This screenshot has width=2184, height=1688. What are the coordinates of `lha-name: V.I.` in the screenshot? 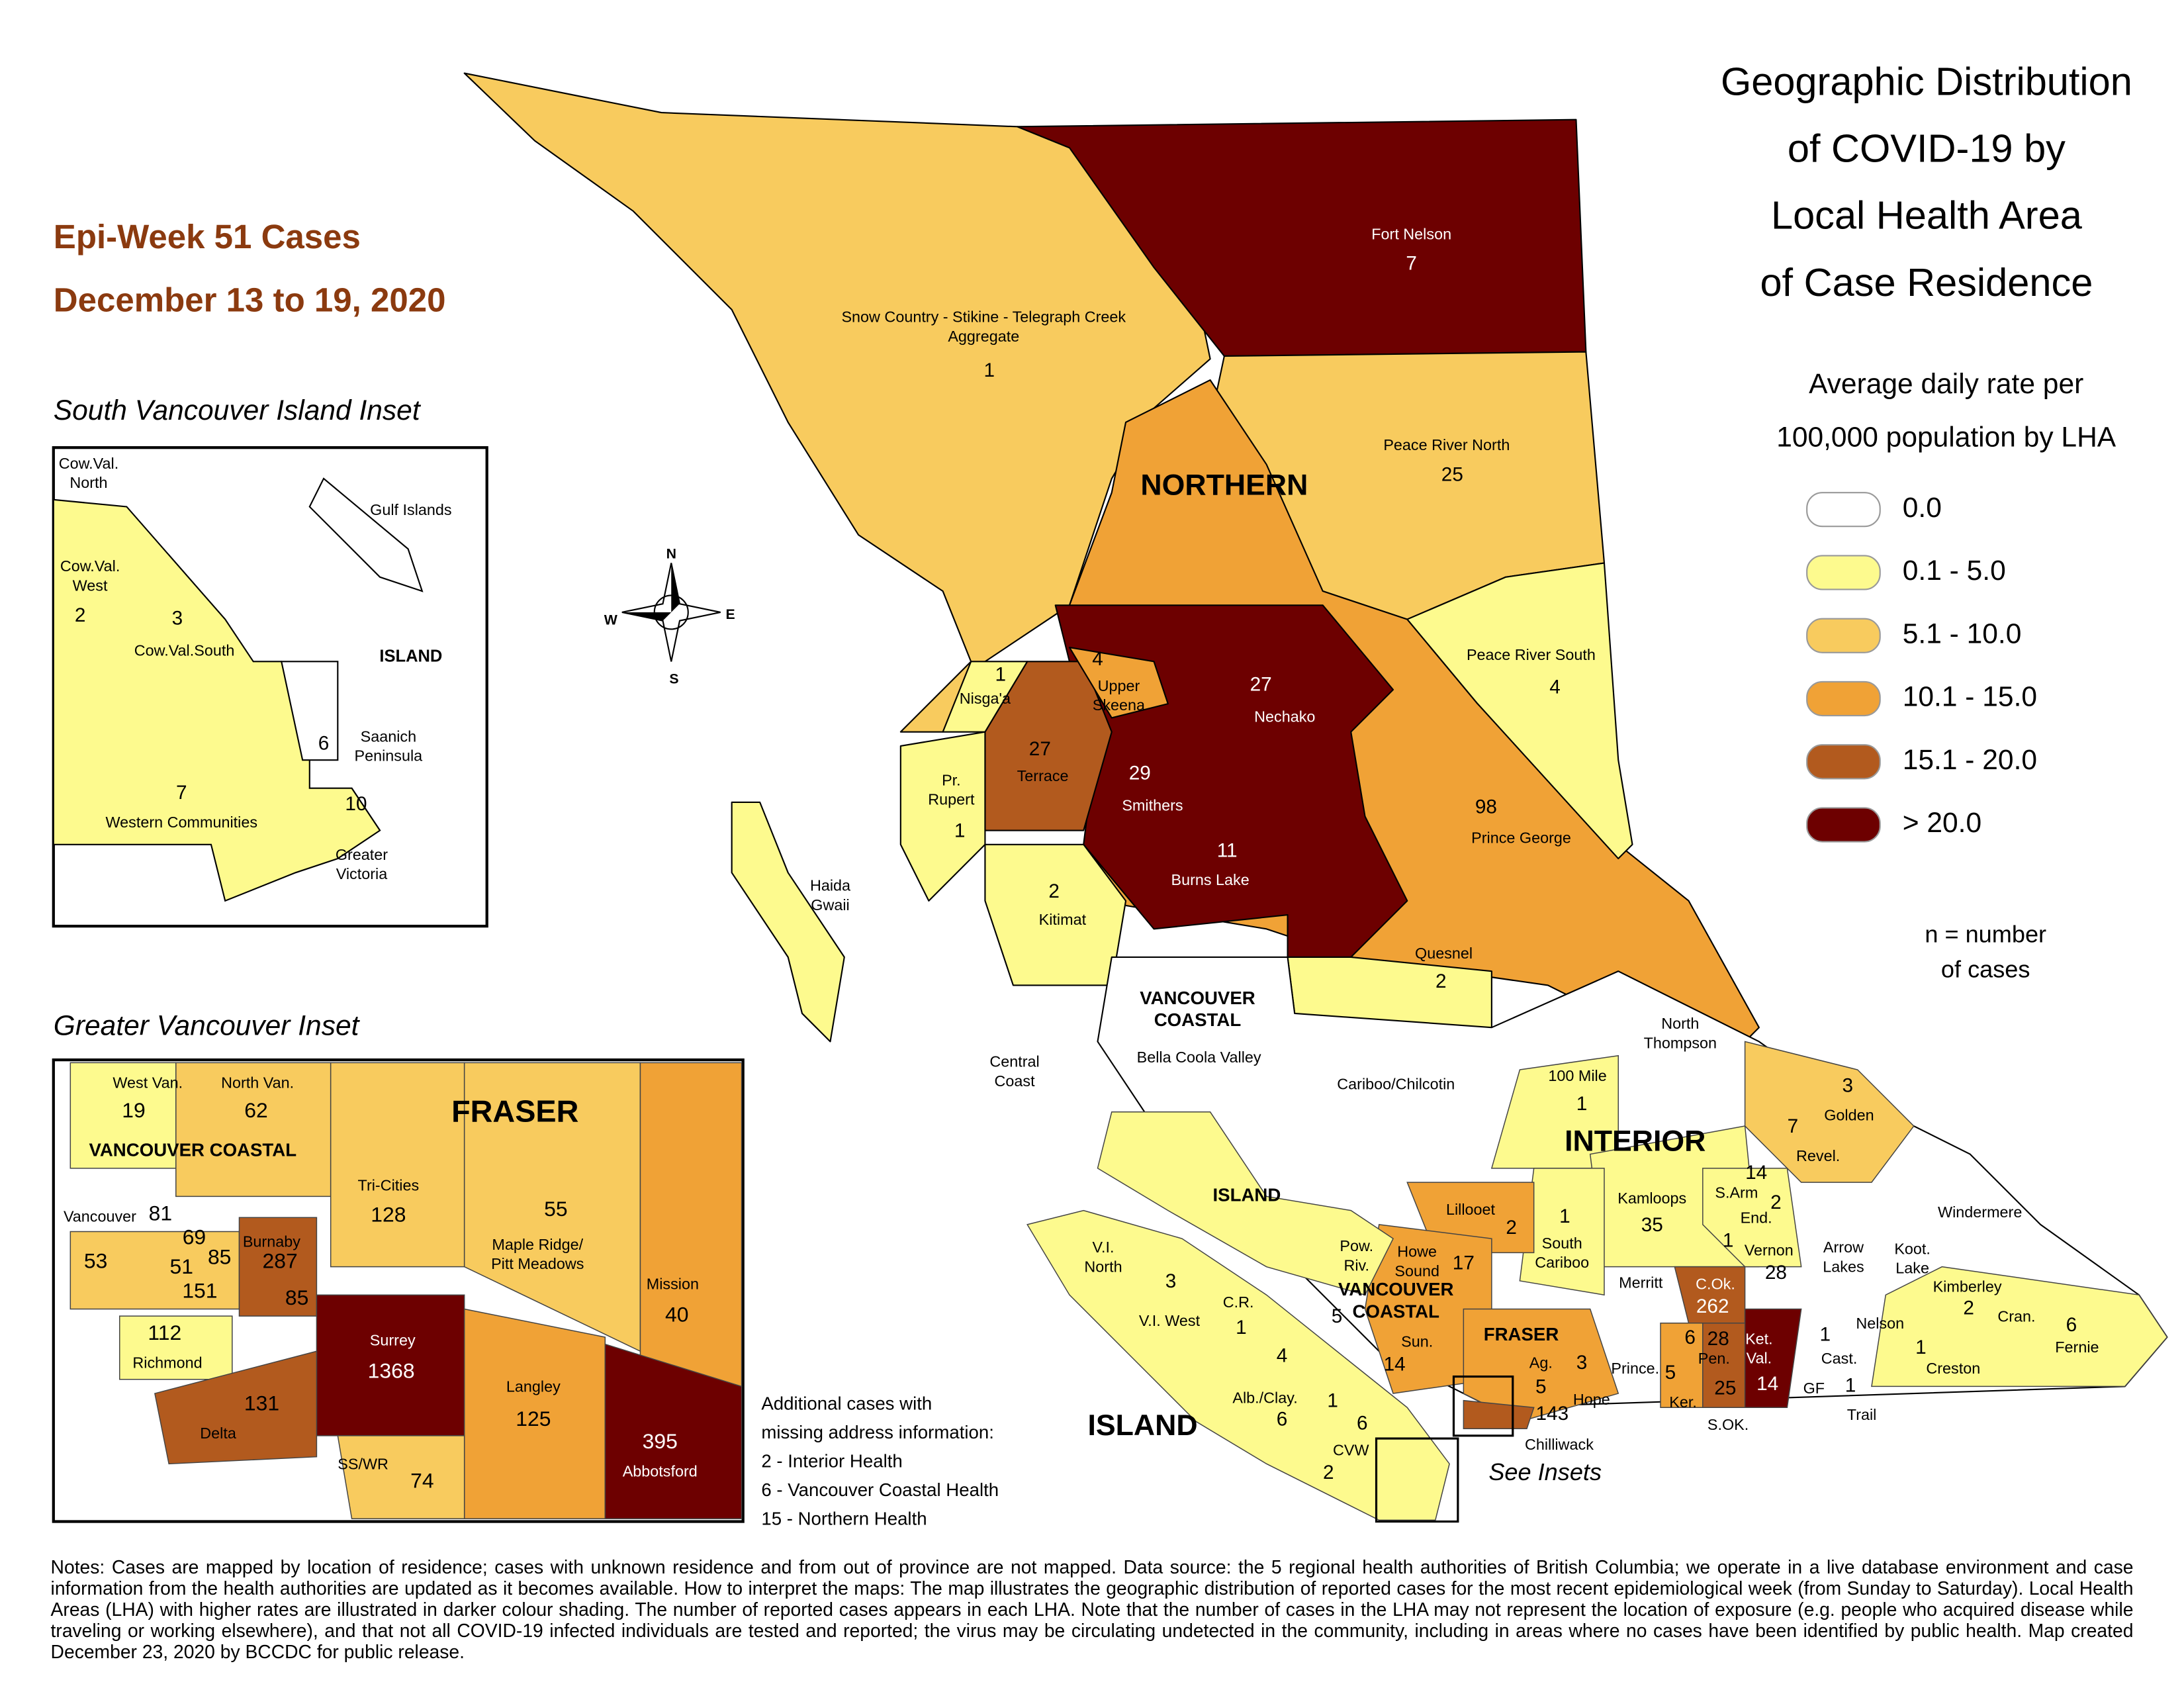 It's located at (1104, 1247).